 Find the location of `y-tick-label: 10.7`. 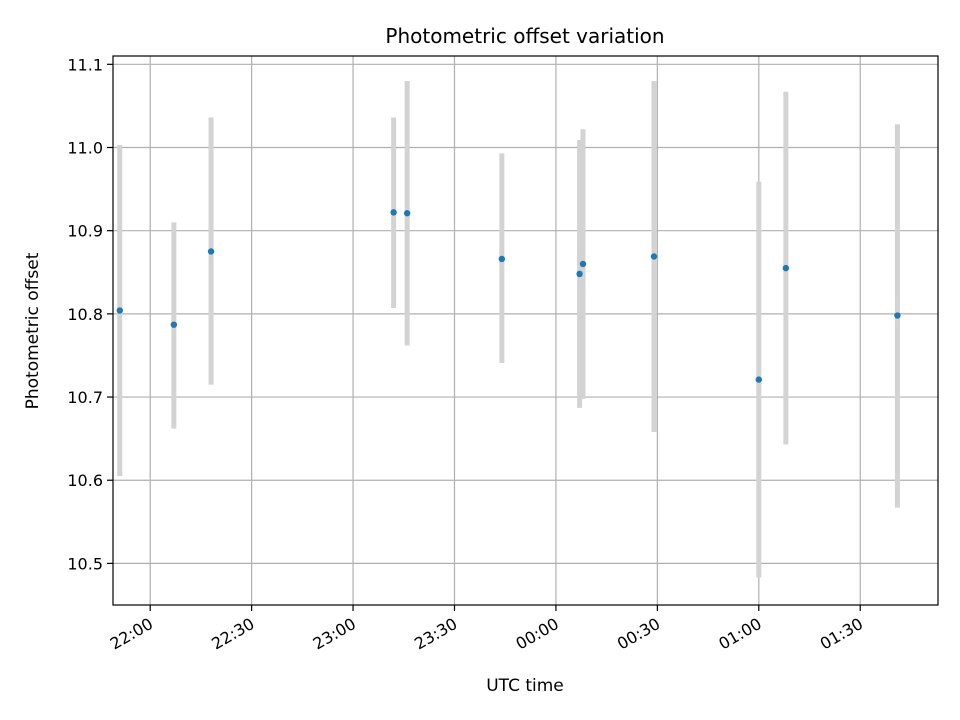

y-tick-label: 10.7 is located at coordinates (85, 397).